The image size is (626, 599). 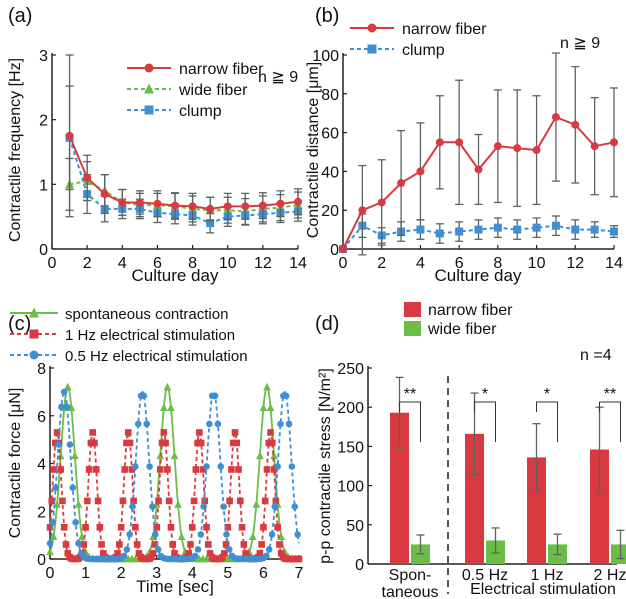 I want to click on legend-label: 1 Hz electrical stimulation, so click(x=150, y=335).